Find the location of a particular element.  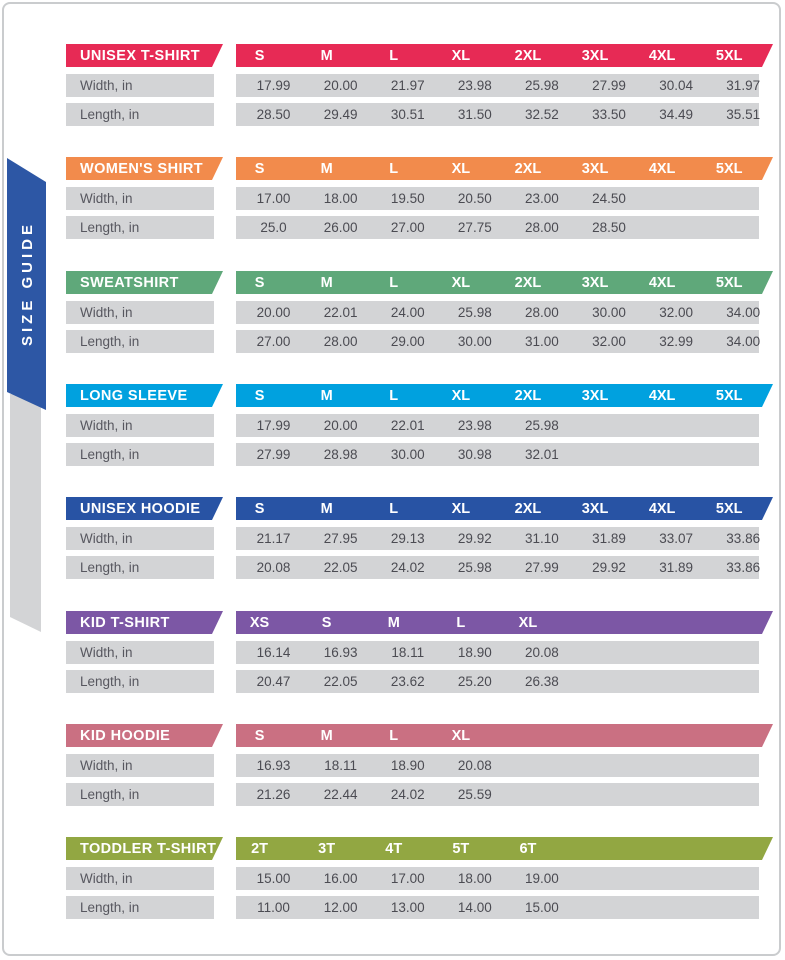

value-cell: 19.00 is located at coordinates (542, 878).